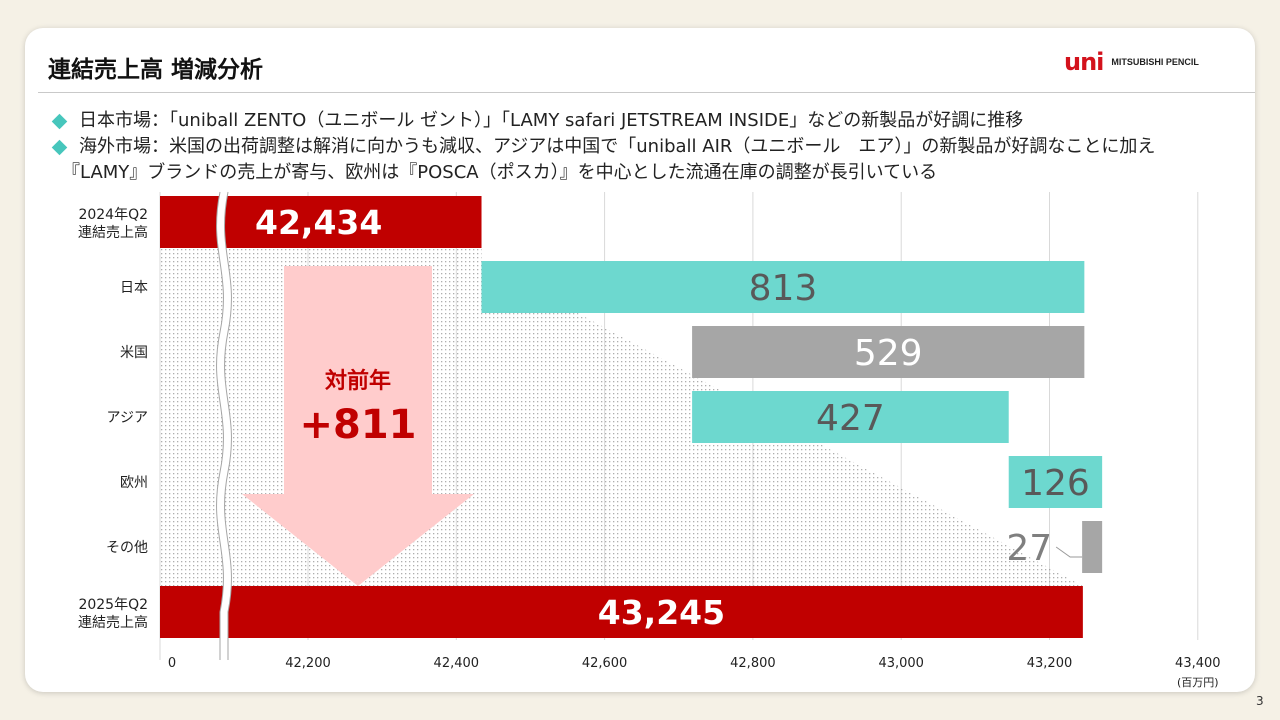 This screenshot has height=720, width=1280. I want to click on data-label: 529, so click(888, 353).